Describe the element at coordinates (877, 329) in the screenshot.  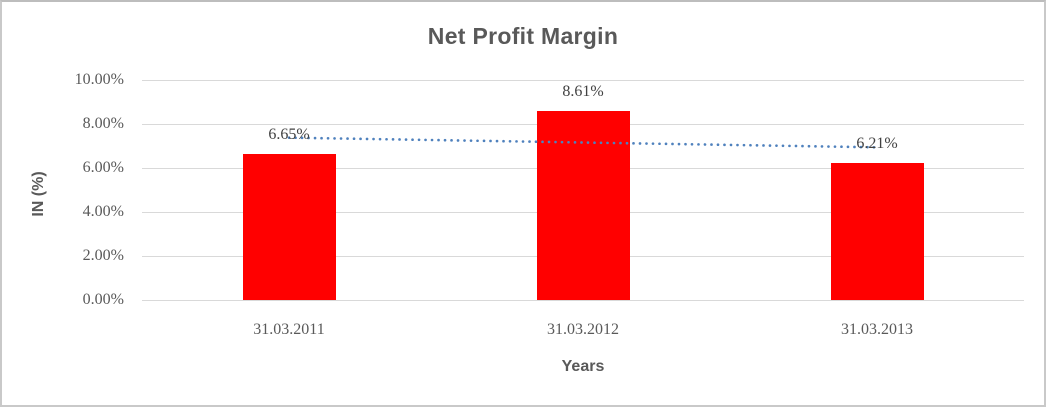
I see `x-axis-tick-label: 31.03.2013` at that location.